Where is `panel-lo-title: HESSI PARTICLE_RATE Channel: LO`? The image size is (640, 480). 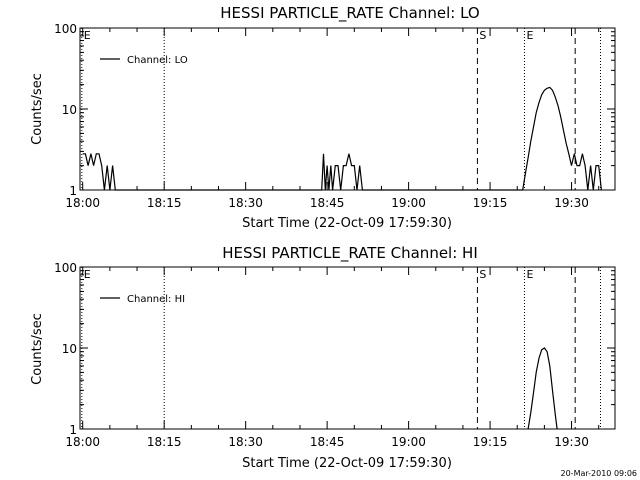 panel-lo-title: HESSI PARTICLE_RATE Channel: LO is located at coordinates (349, 13).